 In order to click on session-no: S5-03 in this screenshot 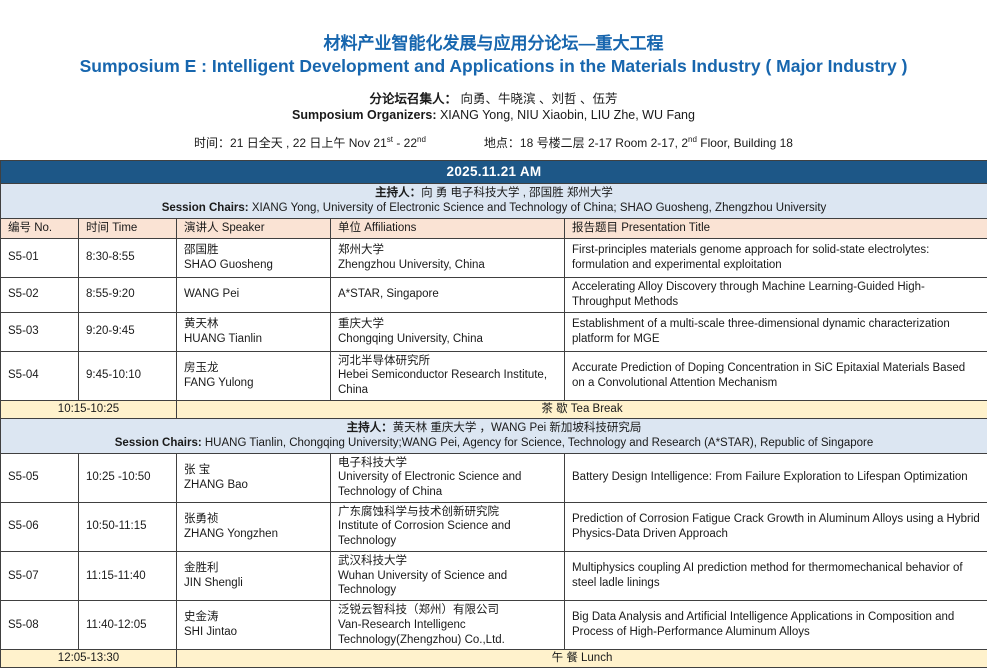, I will do `click(40, 331)`.